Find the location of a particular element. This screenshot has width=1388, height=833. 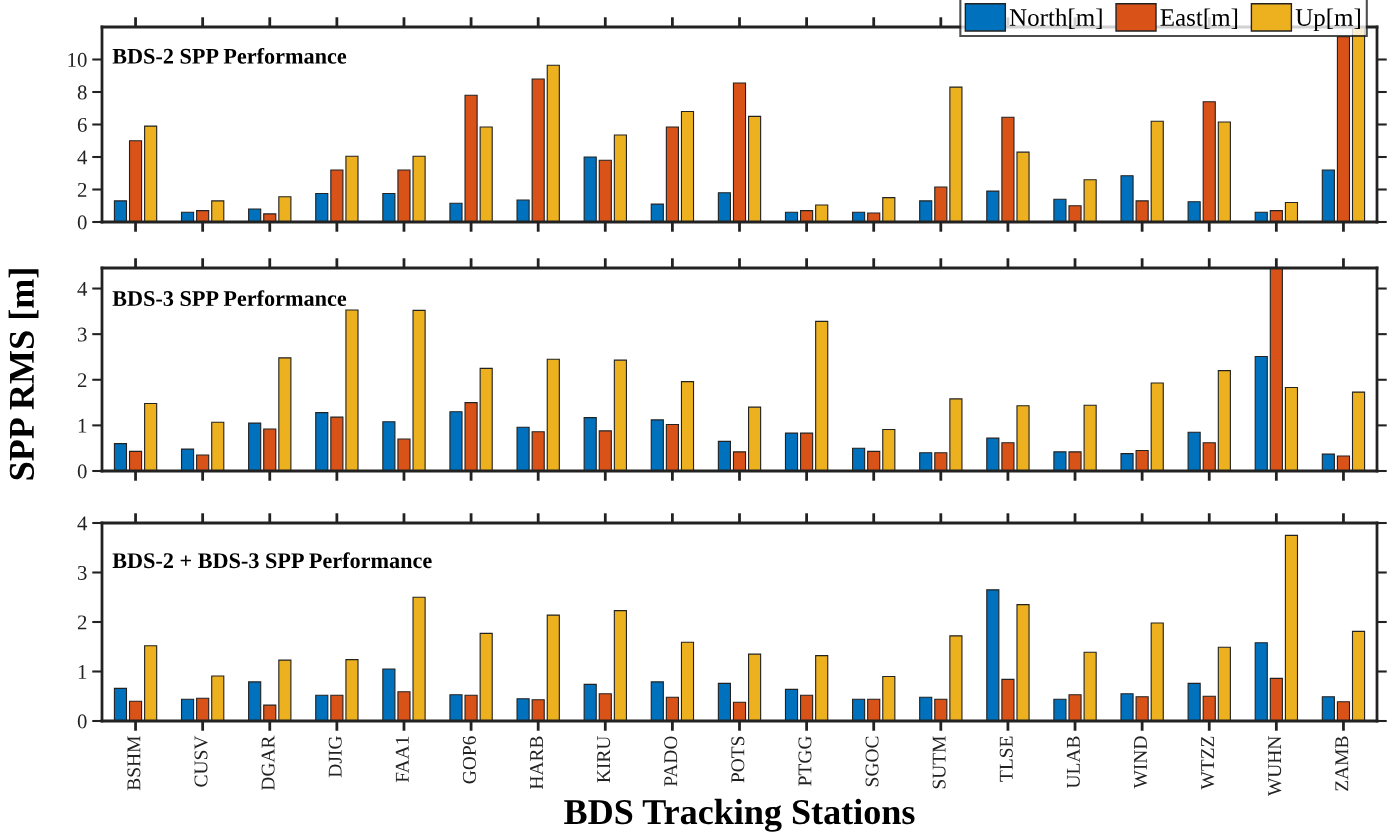

x-tick-label: CUSV is located at coordinates (201, 761).